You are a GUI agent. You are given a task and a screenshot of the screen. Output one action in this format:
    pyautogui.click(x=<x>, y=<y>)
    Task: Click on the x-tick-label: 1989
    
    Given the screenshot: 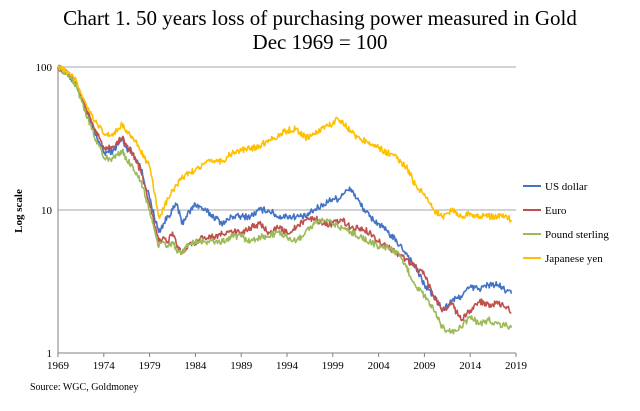 What is the action you would take?
    pyautogui.click(x=241, y=366)
    